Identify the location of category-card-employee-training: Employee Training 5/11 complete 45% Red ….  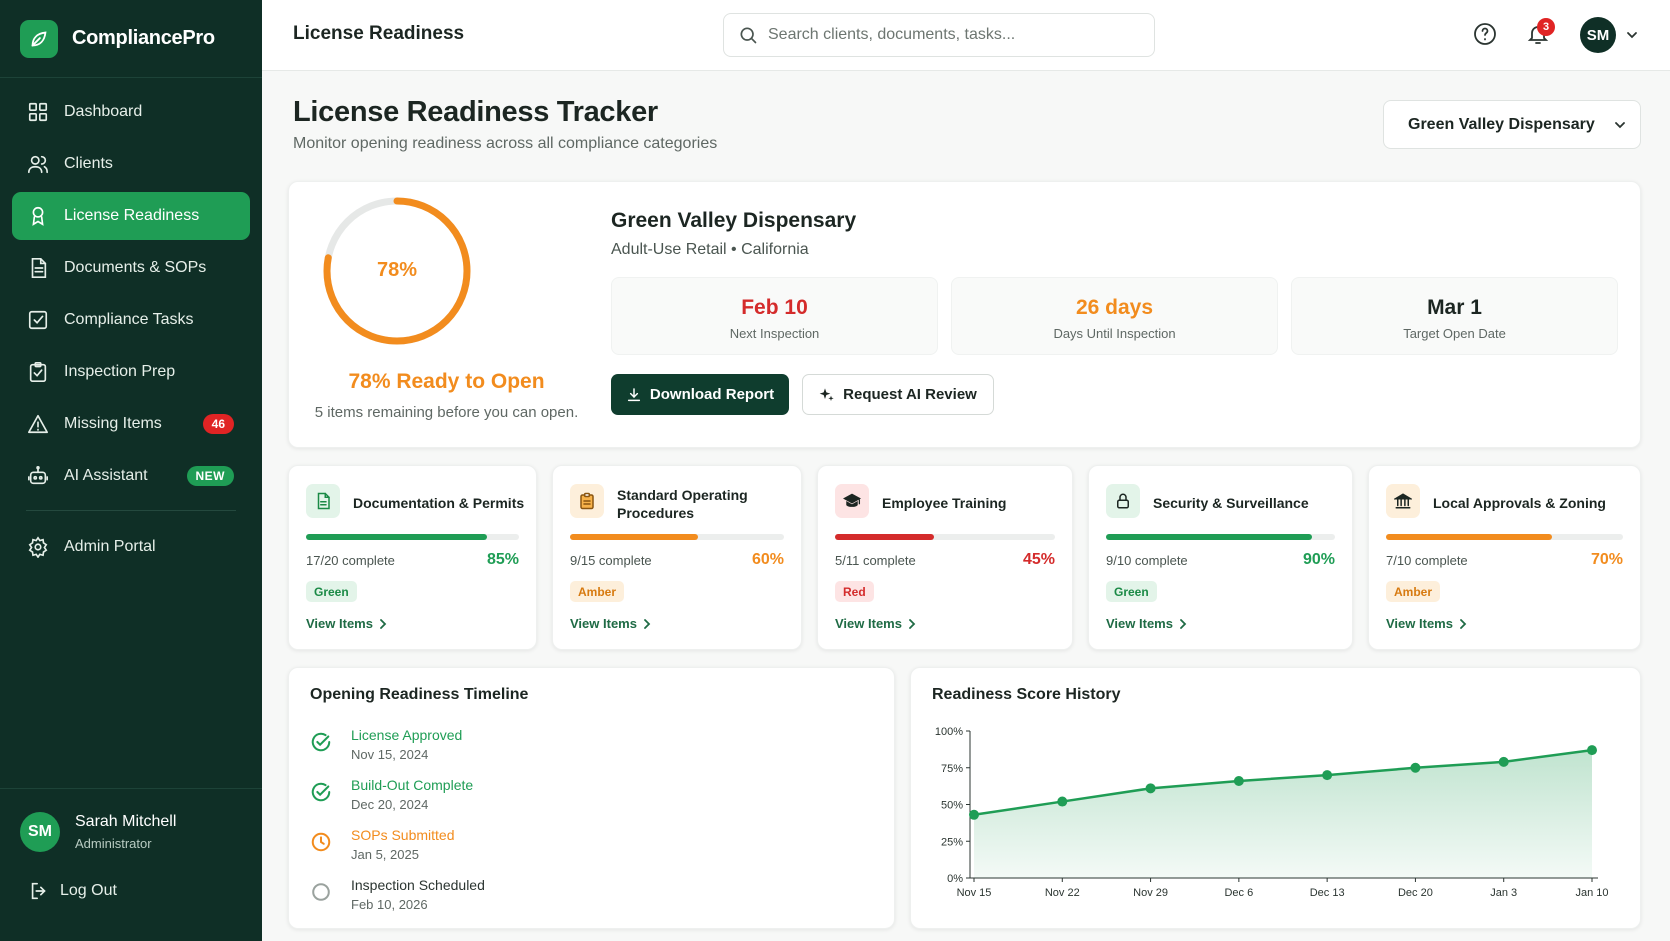
(945, 557).